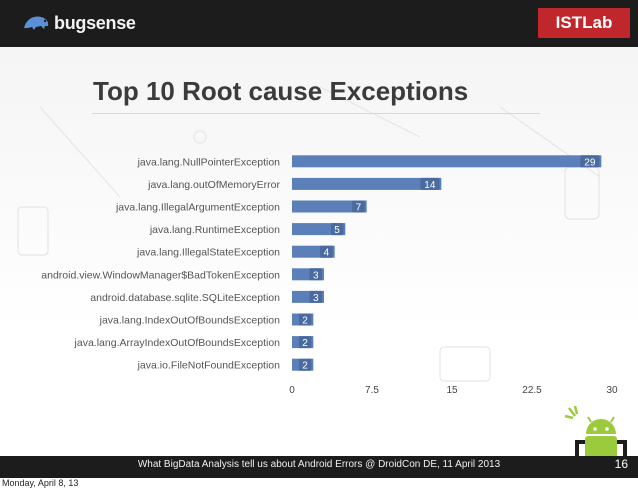 This screenshot has height=491, width=638. What do you see at coordinates (185, 298) in the screenshot?
I see `category-label: android.database.sqlite.SQLiteException` at bounding box center [185, 298].